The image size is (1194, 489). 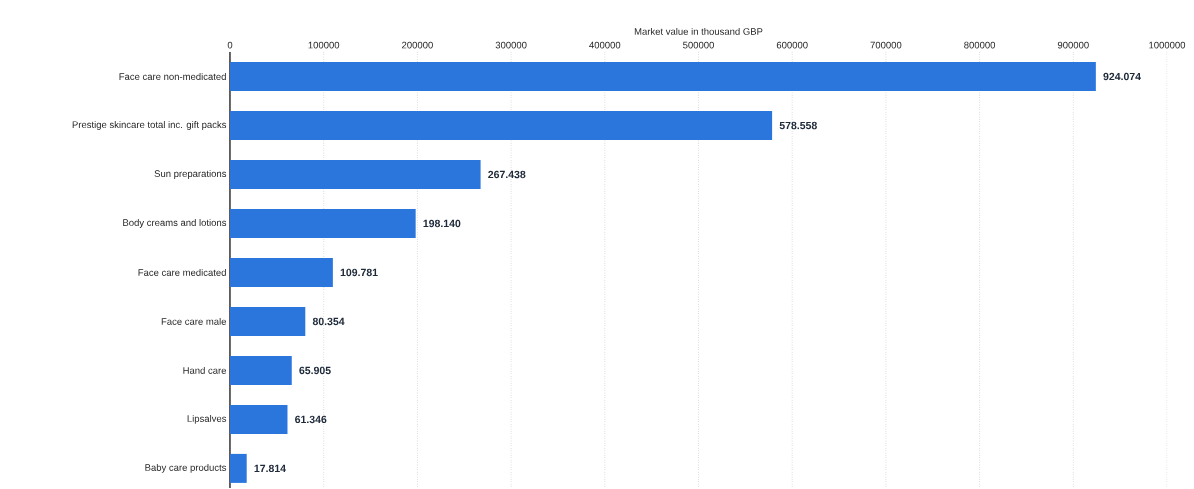 I want to click on data-label: 198.140, so click(x=442, y=223).